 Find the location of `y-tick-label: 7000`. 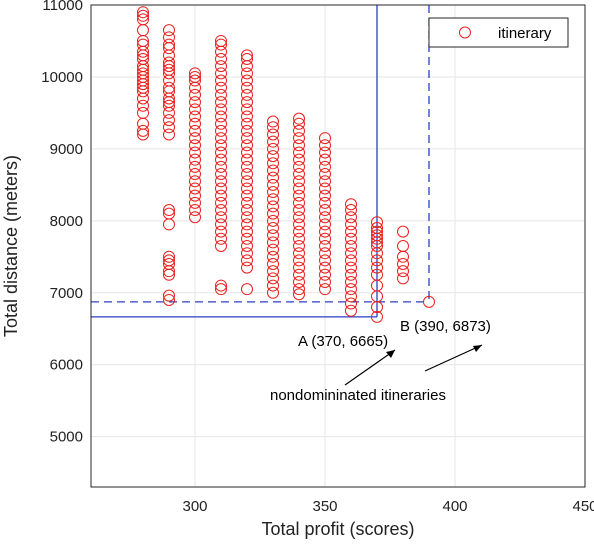

y-tick-label: 7000 is located at coordinates (66, 293).